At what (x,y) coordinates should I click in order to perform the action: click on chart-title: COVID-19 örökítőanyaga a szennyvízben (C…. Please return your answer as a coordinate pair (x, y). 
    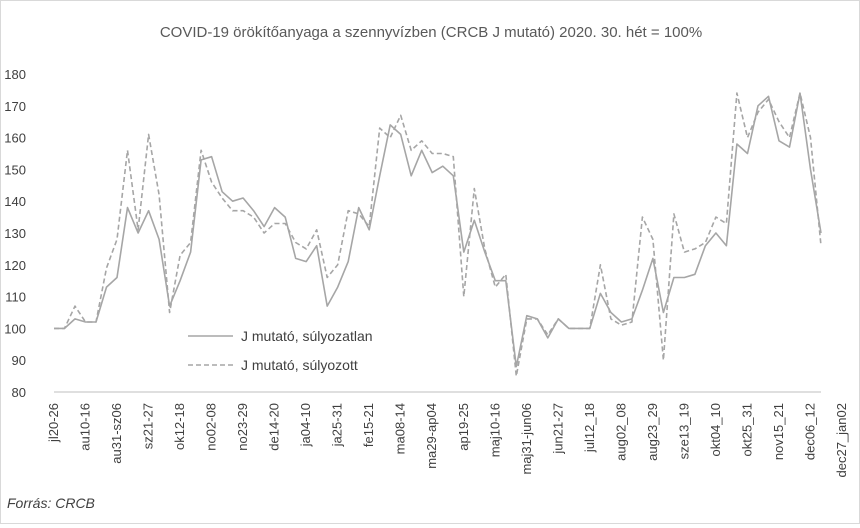
    Looking at the image, I should click on (431, 32).